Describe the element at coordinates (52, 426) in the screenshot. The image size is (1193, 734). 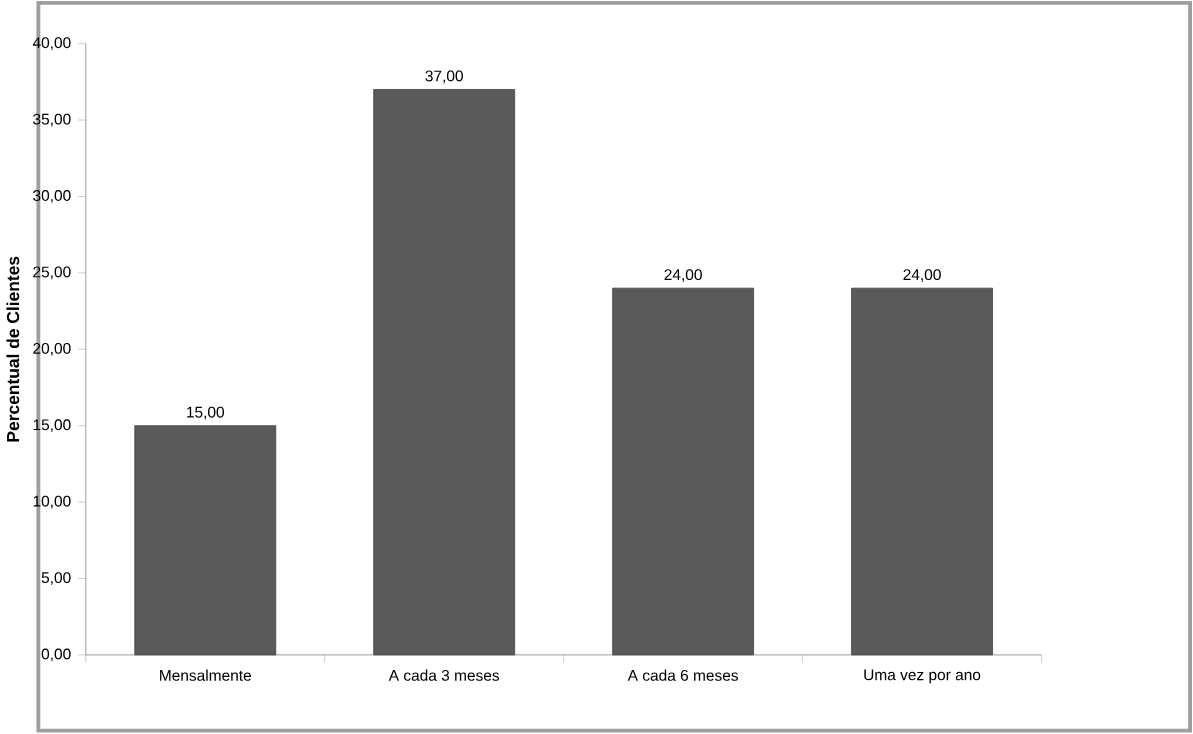
I see `y-tick-label: 15,00` at that location.